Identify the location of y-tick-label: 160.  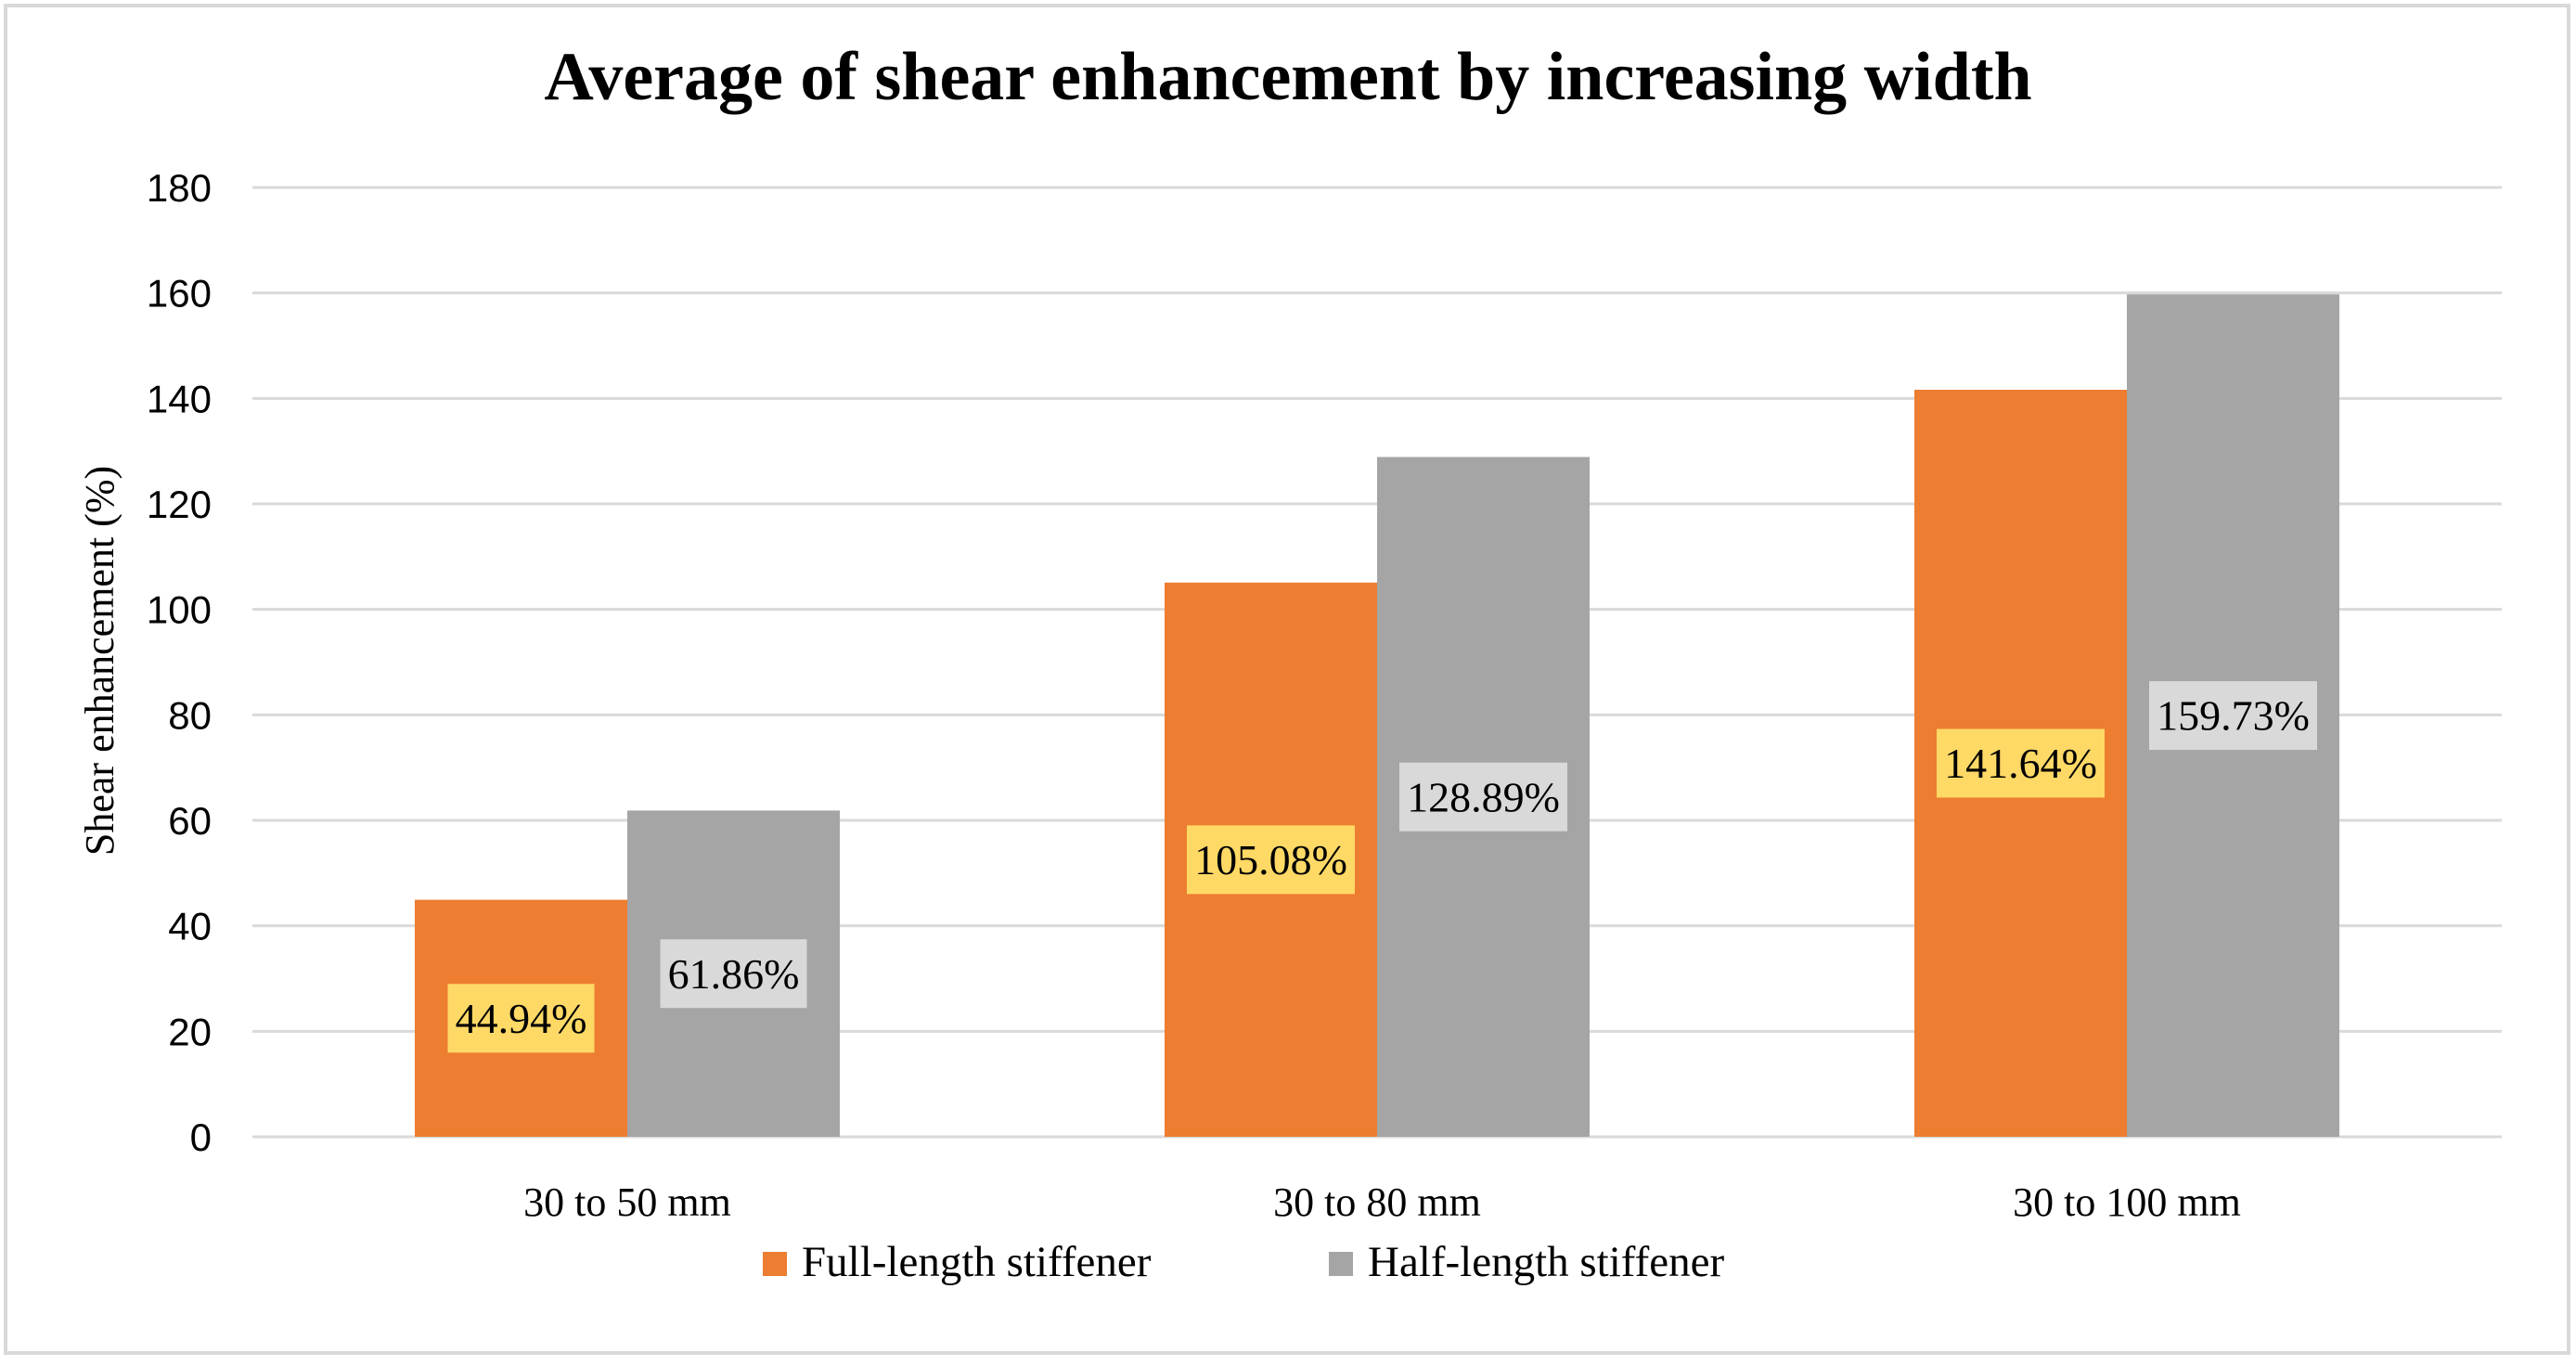
(179, 294).